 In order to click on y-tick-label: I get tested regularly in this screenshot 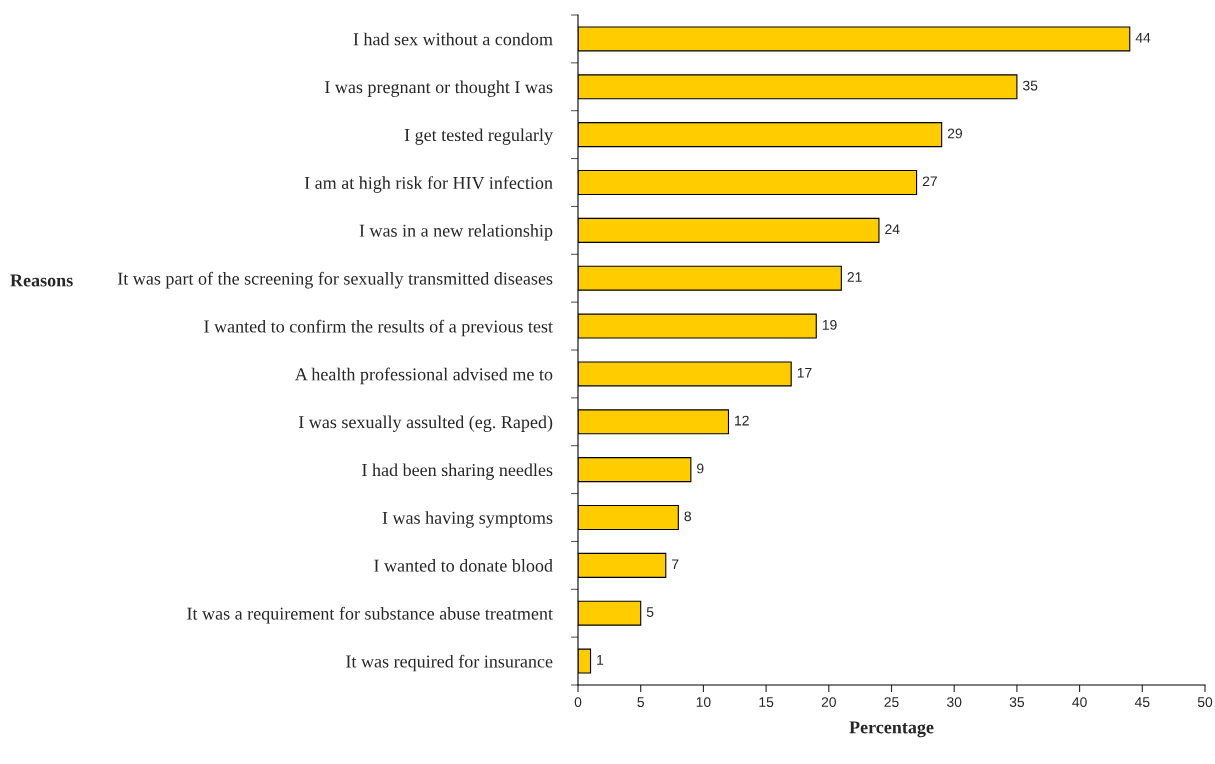, I will do `click(478, 136)`.